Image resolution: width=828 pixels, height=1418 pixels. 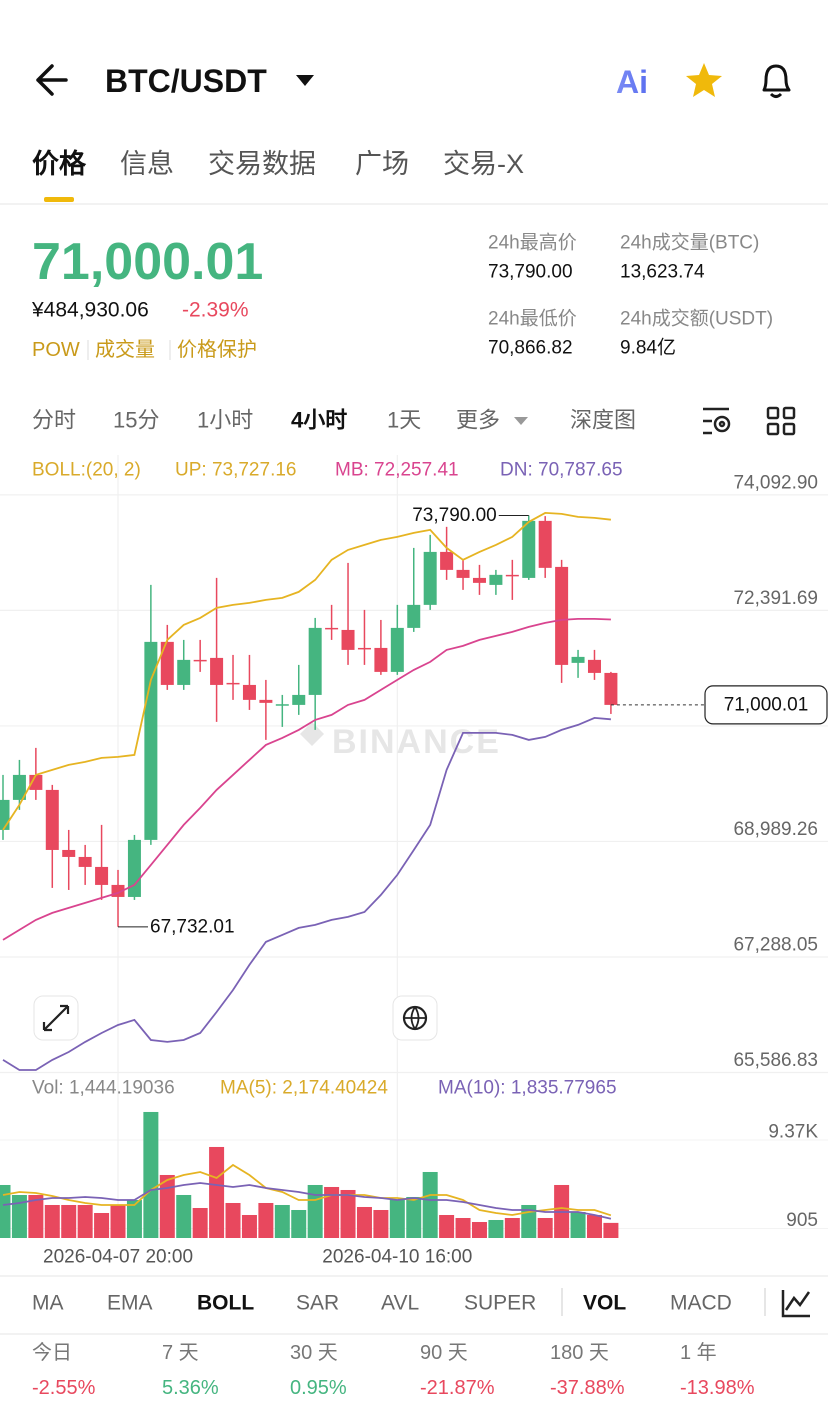 What do you see at coordinates (314, 1353) in the screenshot?
I see `period-label: 30 天` at bounding box center [314, 1353].